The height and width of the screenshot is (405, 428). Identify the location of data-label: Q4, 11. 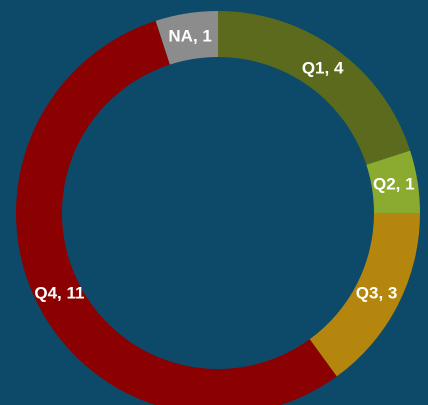
(59, 292).